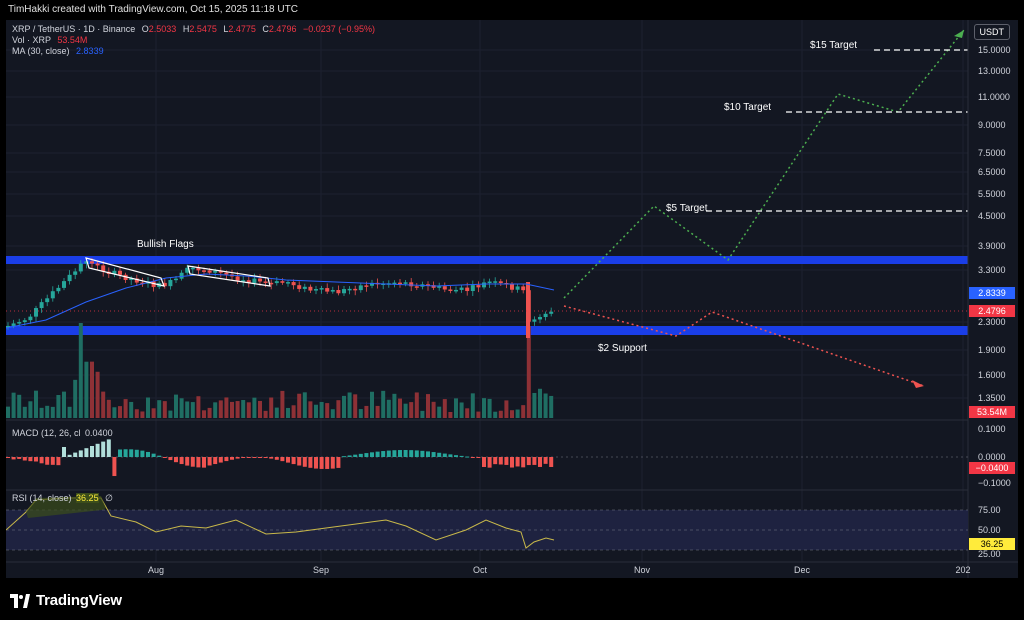 This screenshot has width=1024, height=620. What do you see at coordinates (66, 600) in the screenshot?
I see `tradingview-logo: TradingView` at bounding box center [66, 600].